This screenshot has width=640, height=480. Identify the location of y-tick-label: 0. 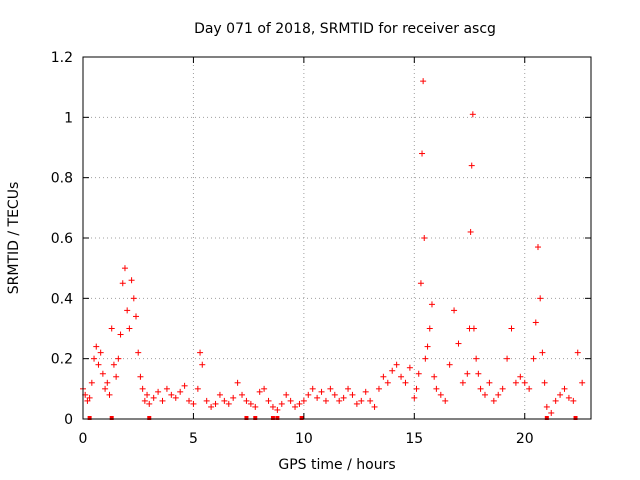
(68, 420).